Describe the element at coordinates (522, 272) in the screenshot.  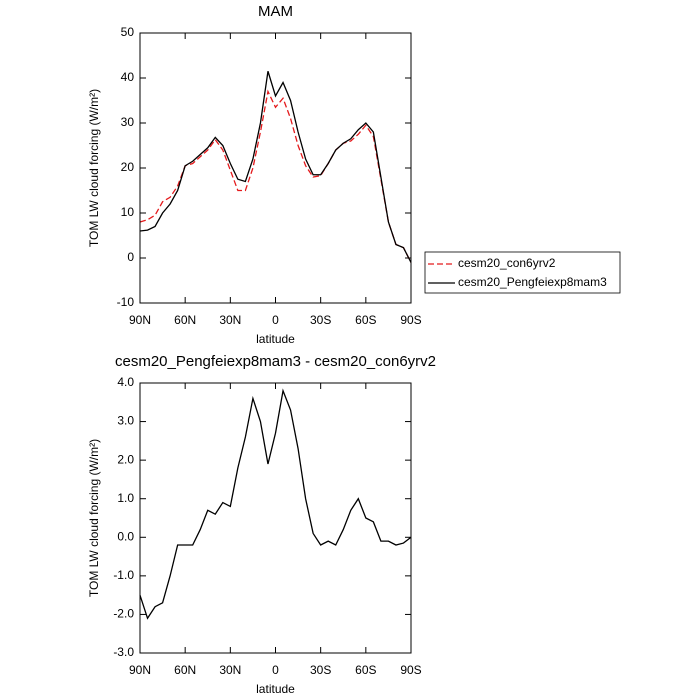
I see `legend-box` at that location.